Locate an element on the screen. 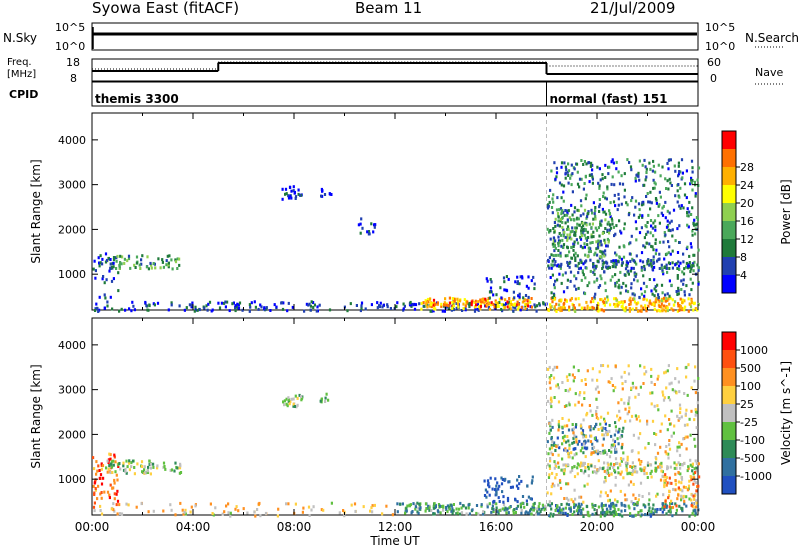 This screenshot has height=558, width=800. colorbar-tick-label: 16 is located at coordinates (747, 221).